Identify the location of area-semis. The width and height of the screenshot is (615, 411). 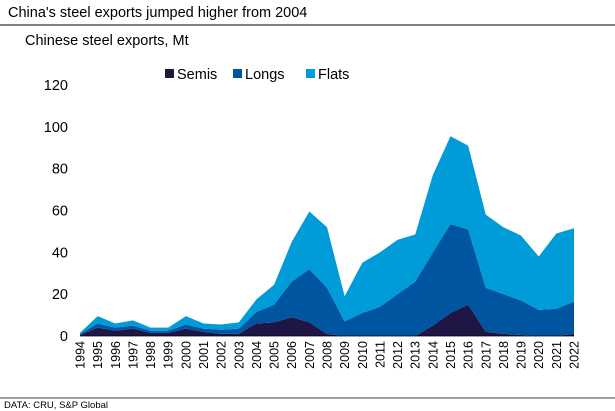
(327, 320).